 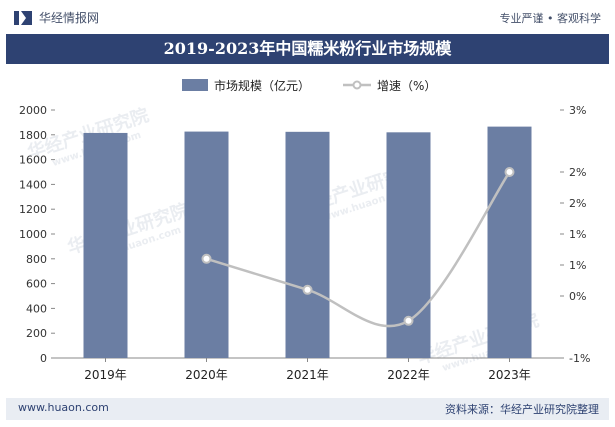 What do you see at coordinates (522, 409) in the screenshot?
I see `data-source: 资料来源：华经产业研究院整理` at bounding box center [522, 409].